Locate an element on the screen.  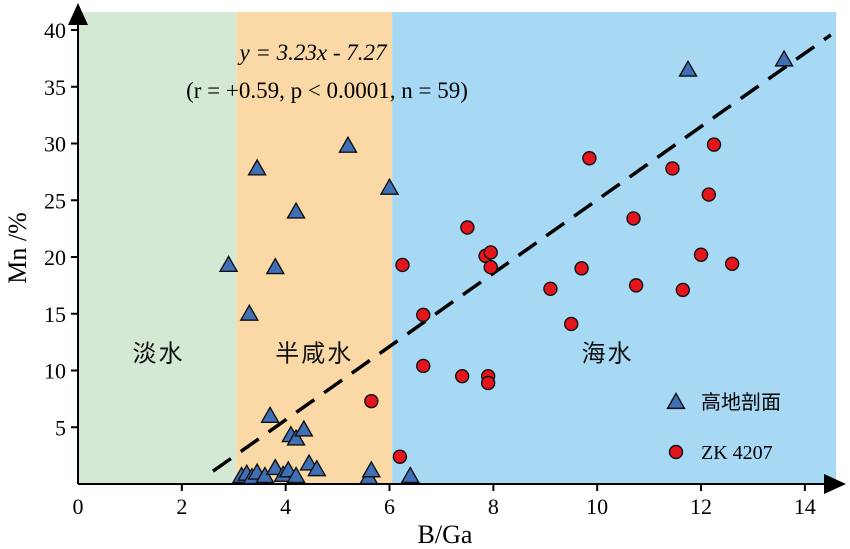
y-tick-label: 15 is located at coordinates (55, 314).